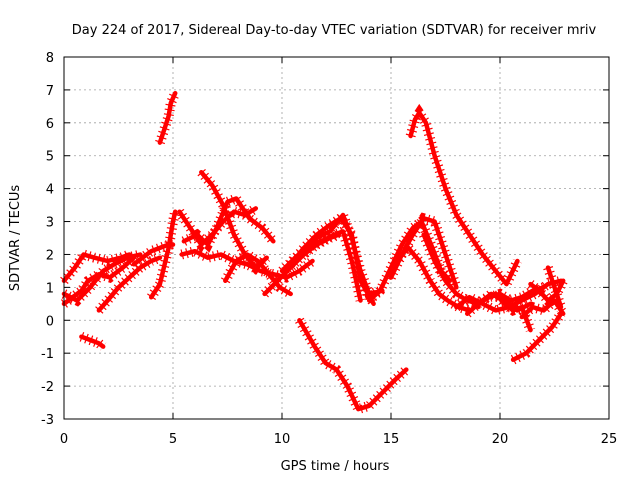 The height and width of the screenshot is (480, 640). I want to click on x-tick-label: 10, so click(282, 439).